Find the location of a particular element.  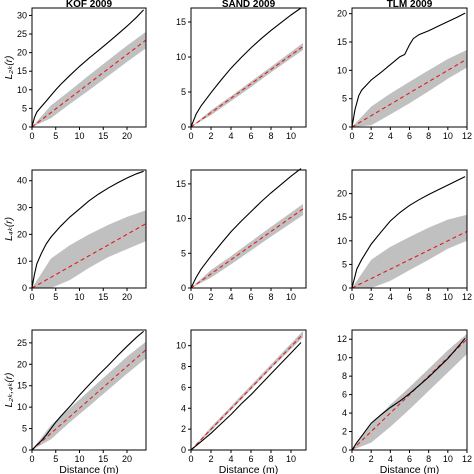

x-tick-label: 20 is located at coordinates (127, 297).